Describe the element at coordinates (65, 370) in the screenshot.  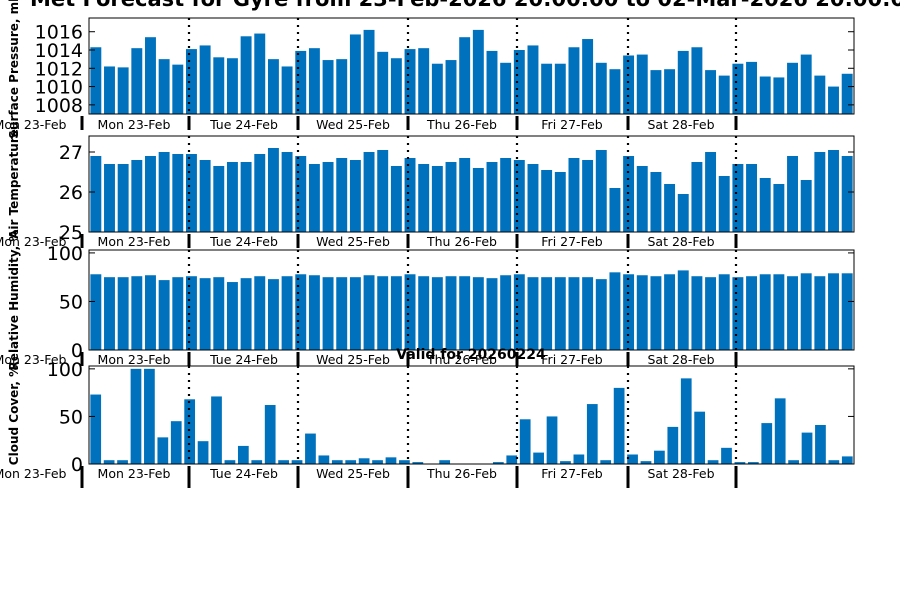
I see `y-tick-label: 100` at that location.